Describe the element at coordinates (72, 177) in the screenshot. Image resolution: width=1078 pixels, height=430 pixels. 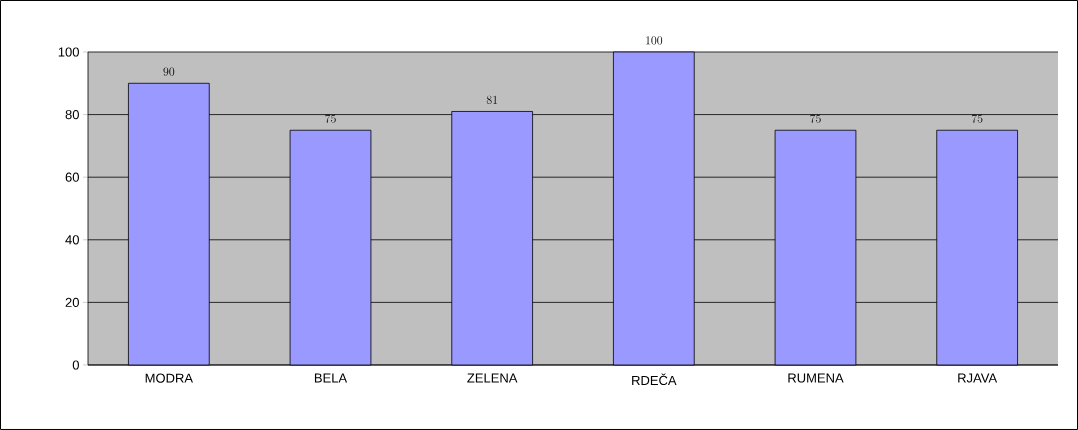
I see `y-tick-label: 60` at that location.